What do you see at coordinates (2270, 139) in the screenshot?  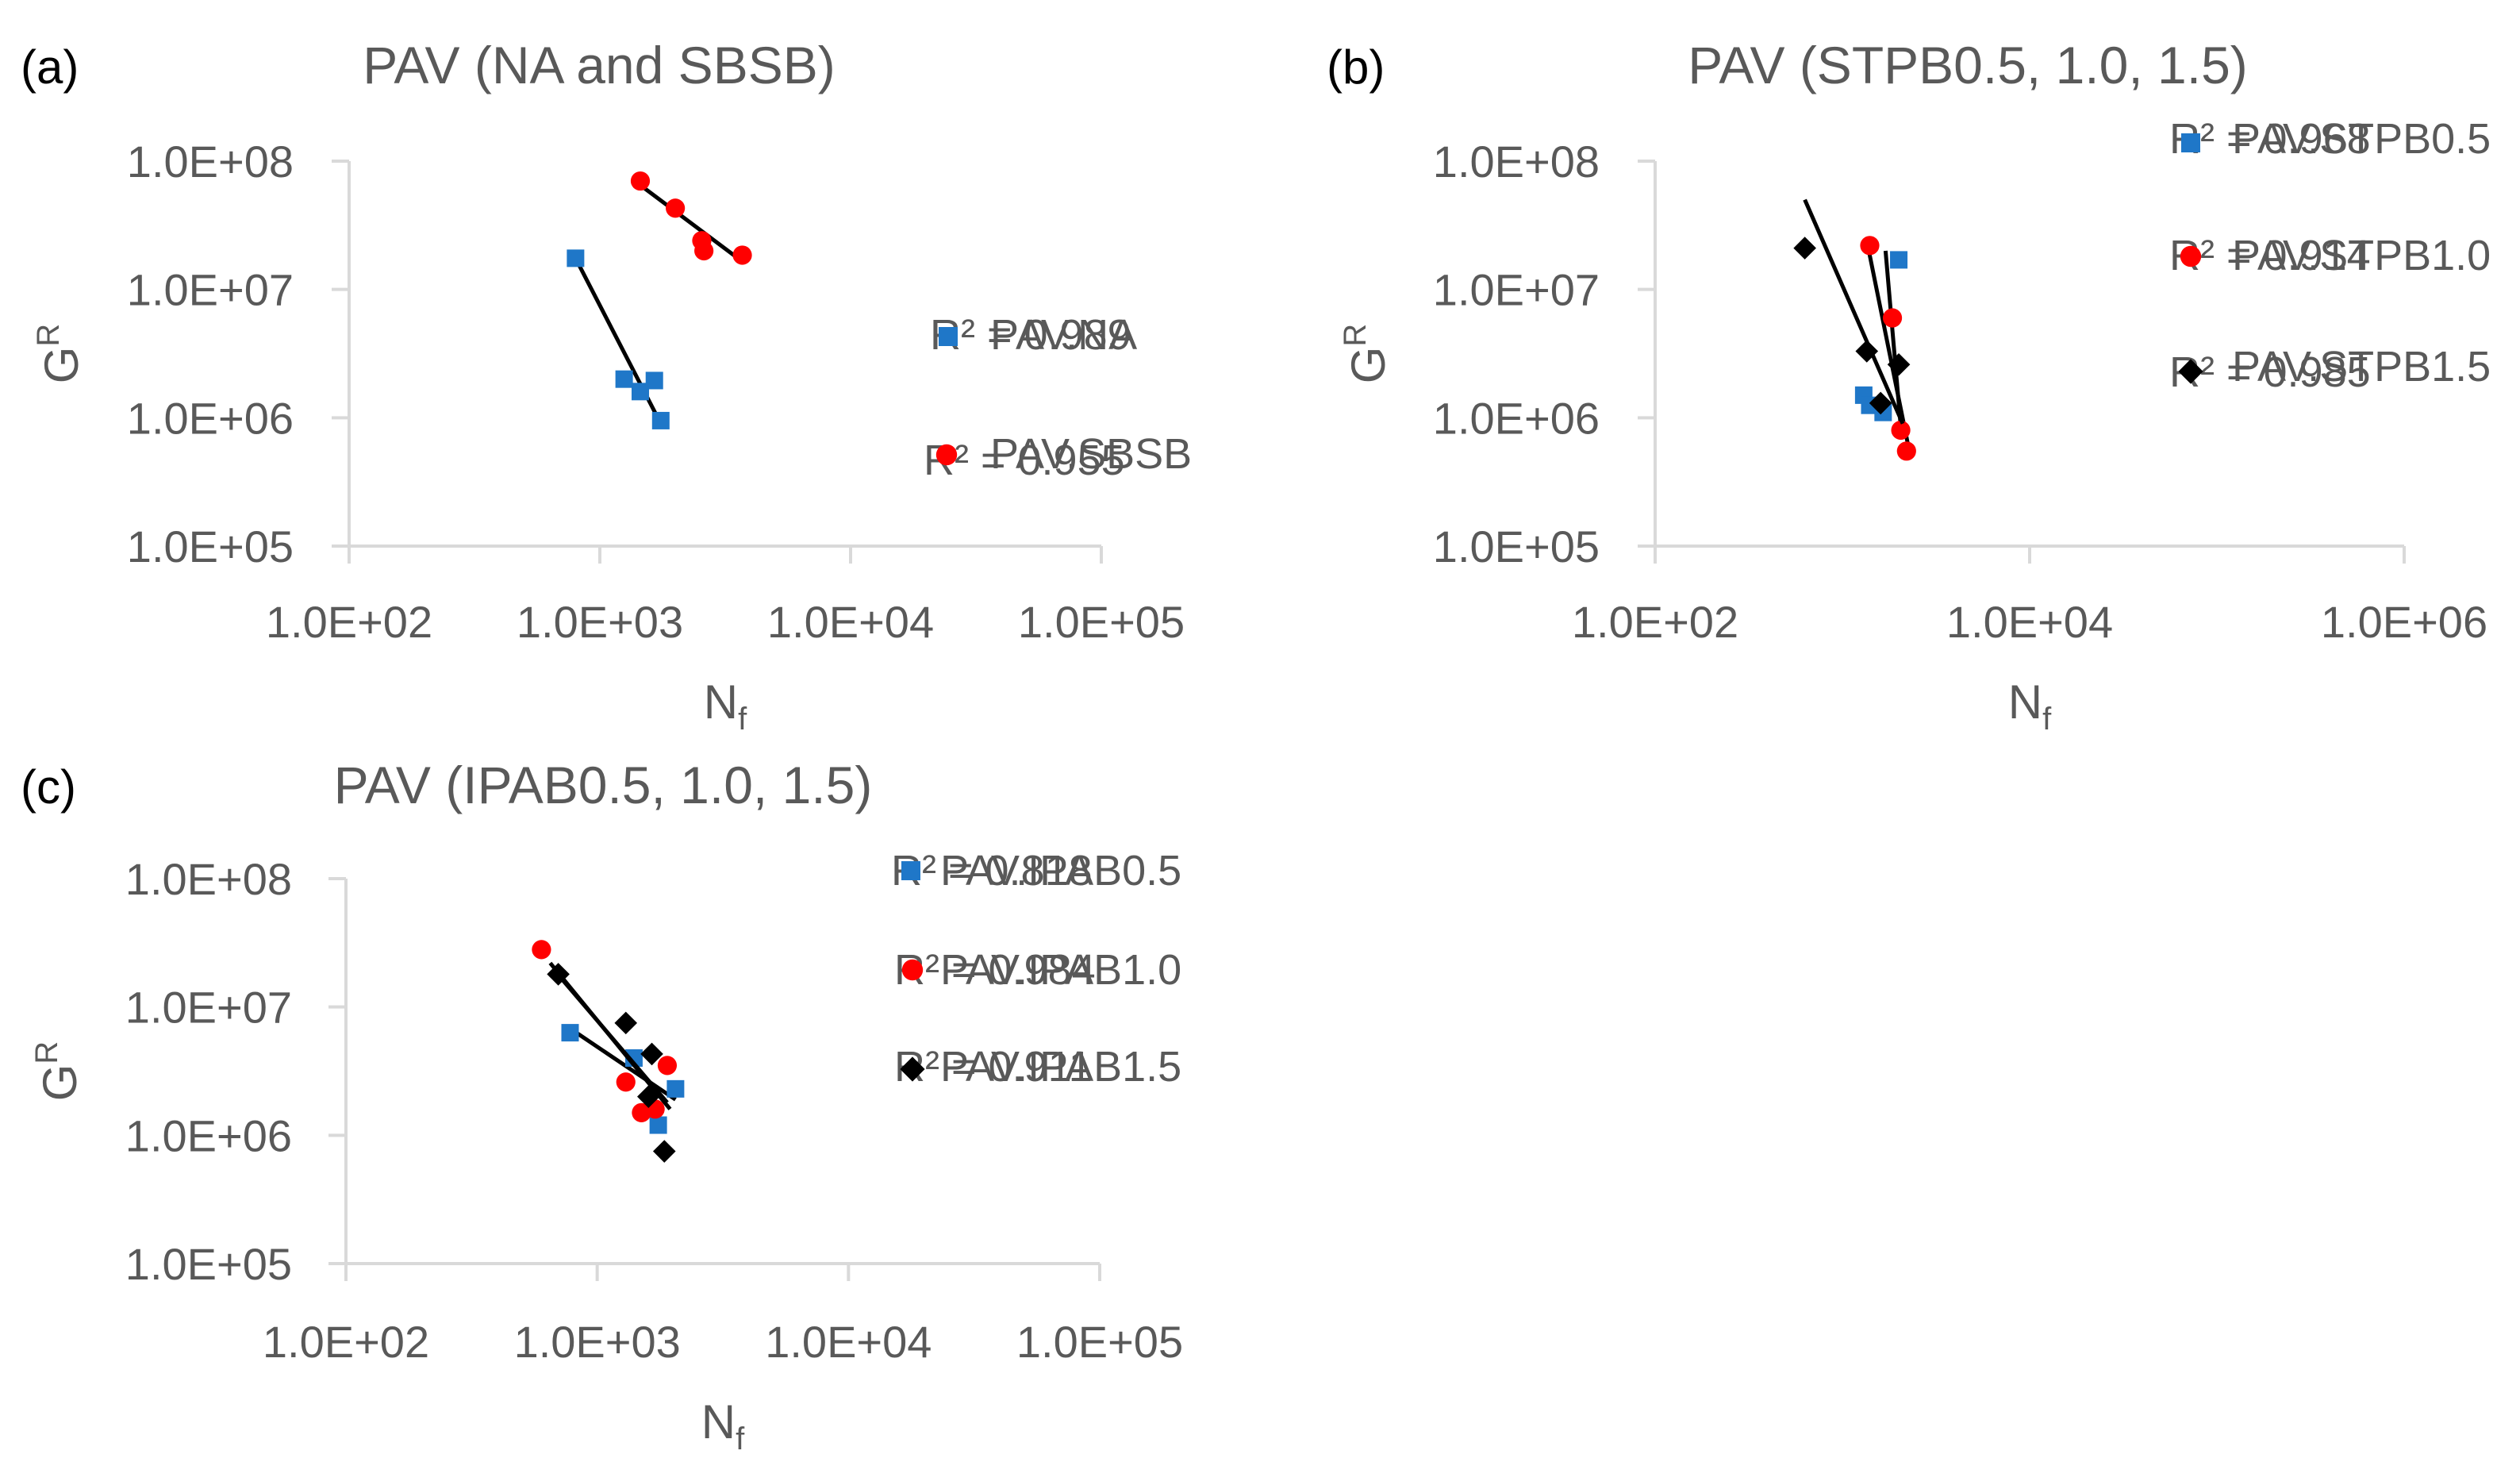 I see `r2-label: R² = 0.968` at bounding box center [2270, 139].